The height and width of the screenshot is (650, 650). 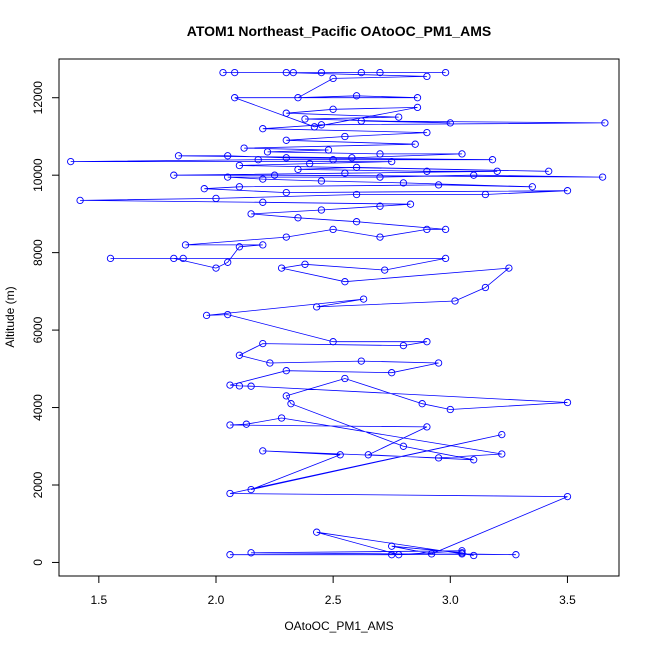 What do you see at coordinates (450, 600) in the screenshot?
I see `x-tick-label: 3.0` at bounding box center [450, 600].